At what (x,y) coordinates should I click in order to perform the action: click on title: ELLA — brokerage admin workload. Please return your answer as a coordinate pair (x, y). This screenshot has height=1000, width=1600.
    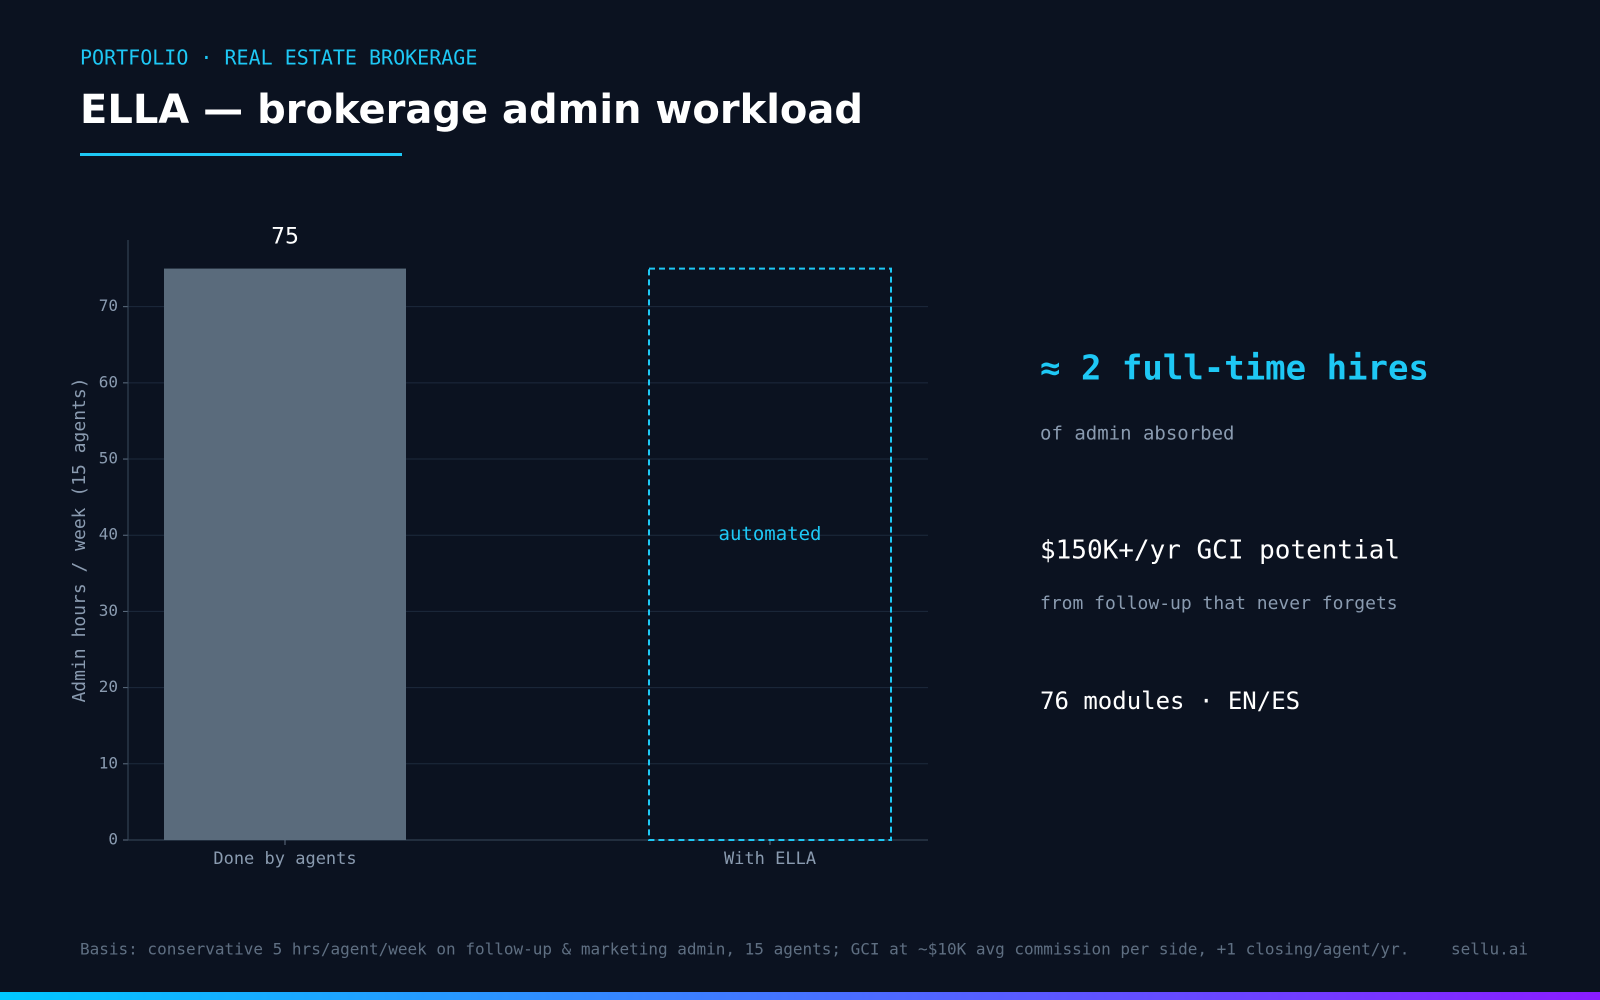
    Looking at the image, I should click on (471, 110).